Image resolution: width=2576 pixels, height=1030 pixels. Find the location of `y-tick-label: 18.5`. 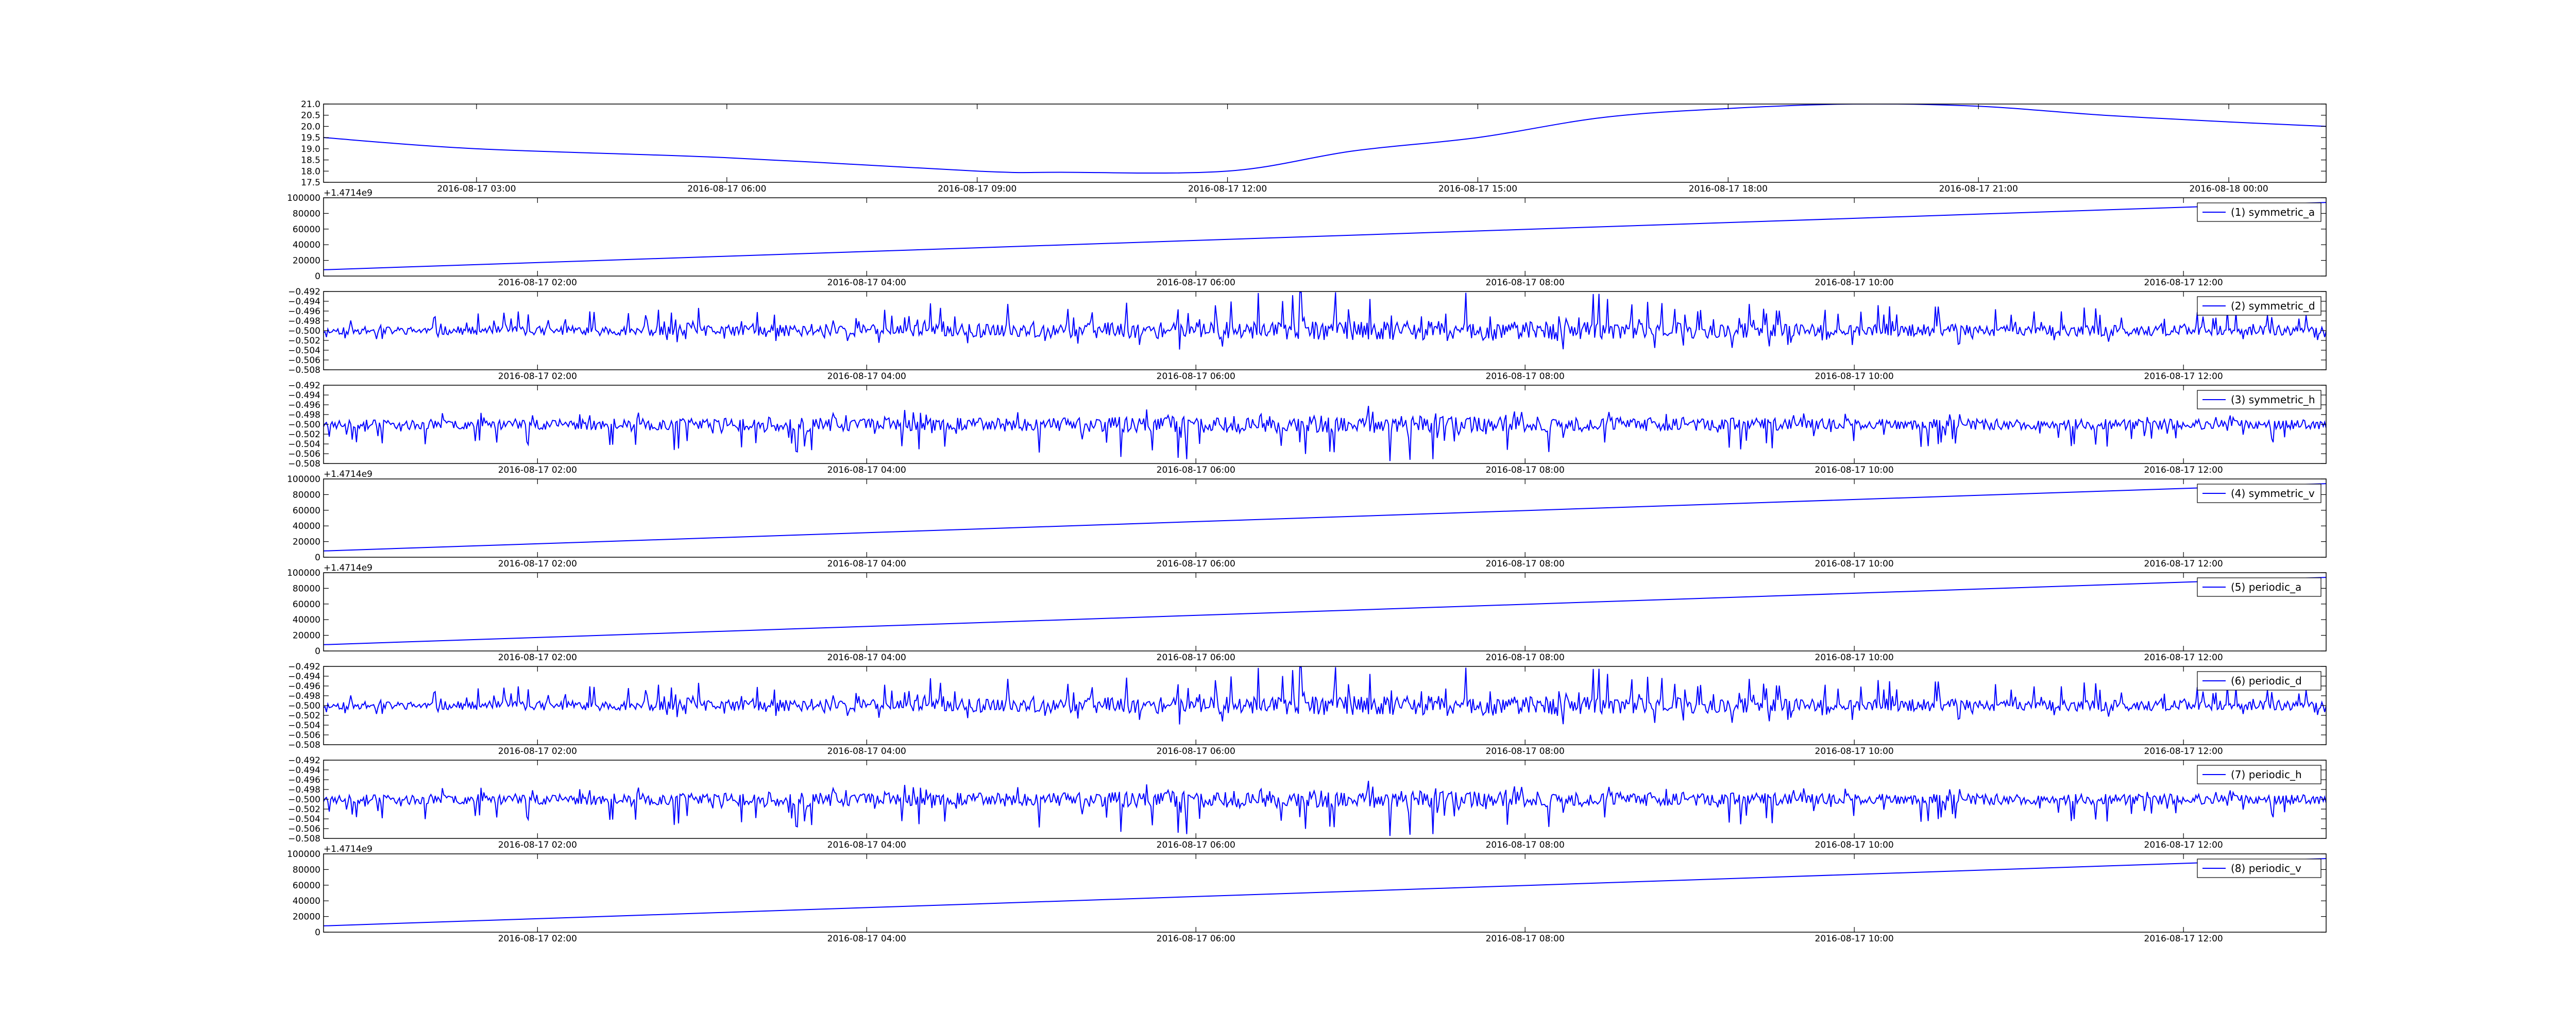

y-tick-label: 18.5 is located at coordinates (310, 161).